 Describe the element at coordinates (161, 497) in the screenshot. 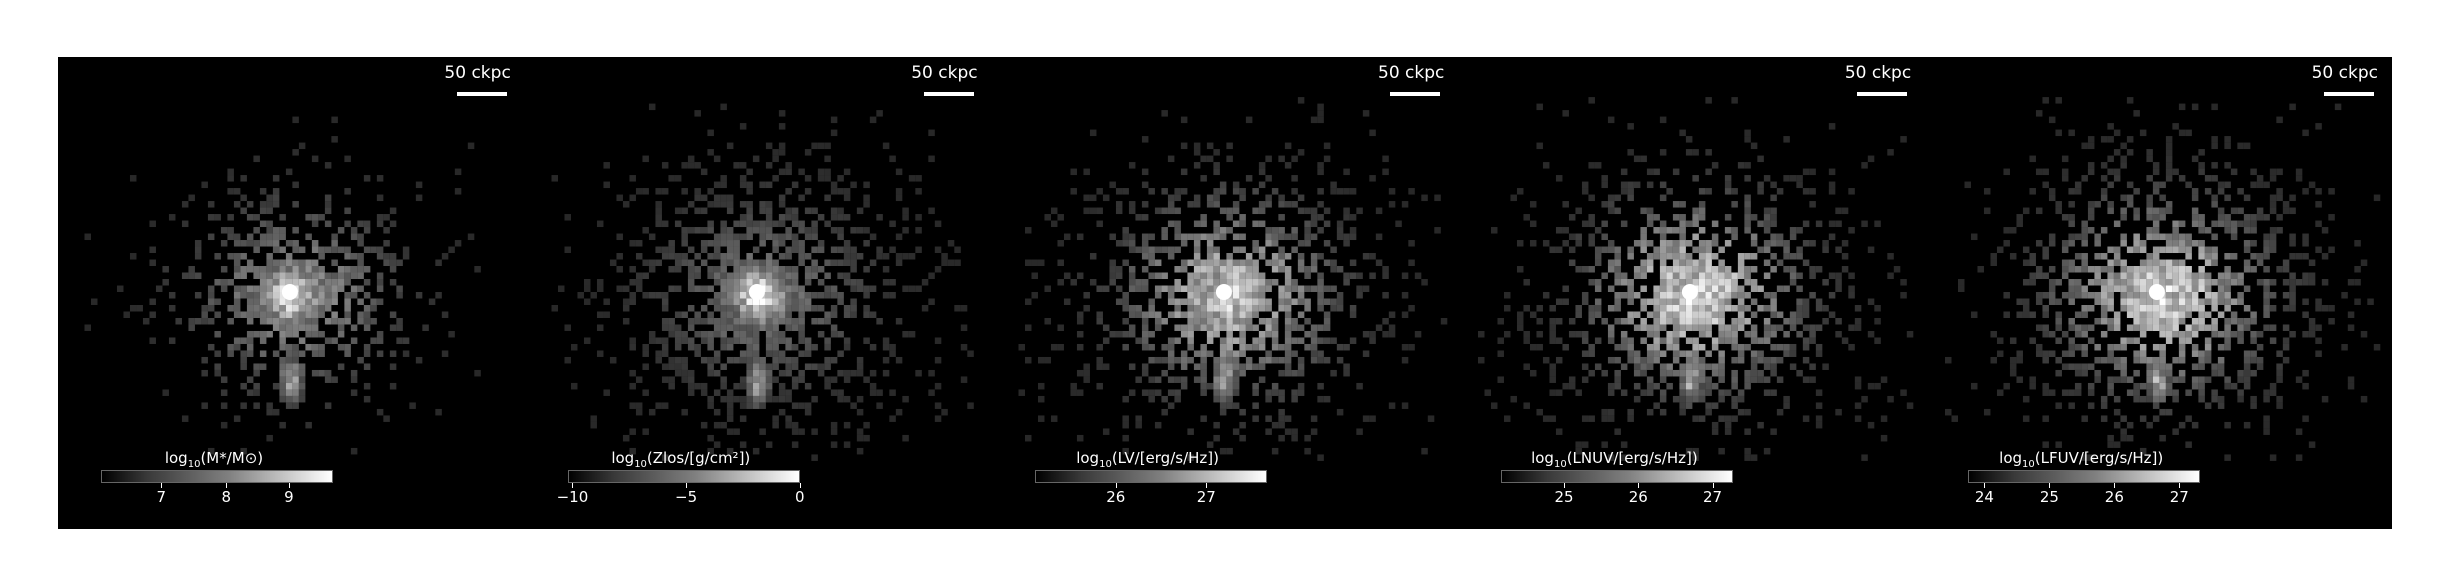

I see `colorbar-tick-label: 7` at that location.